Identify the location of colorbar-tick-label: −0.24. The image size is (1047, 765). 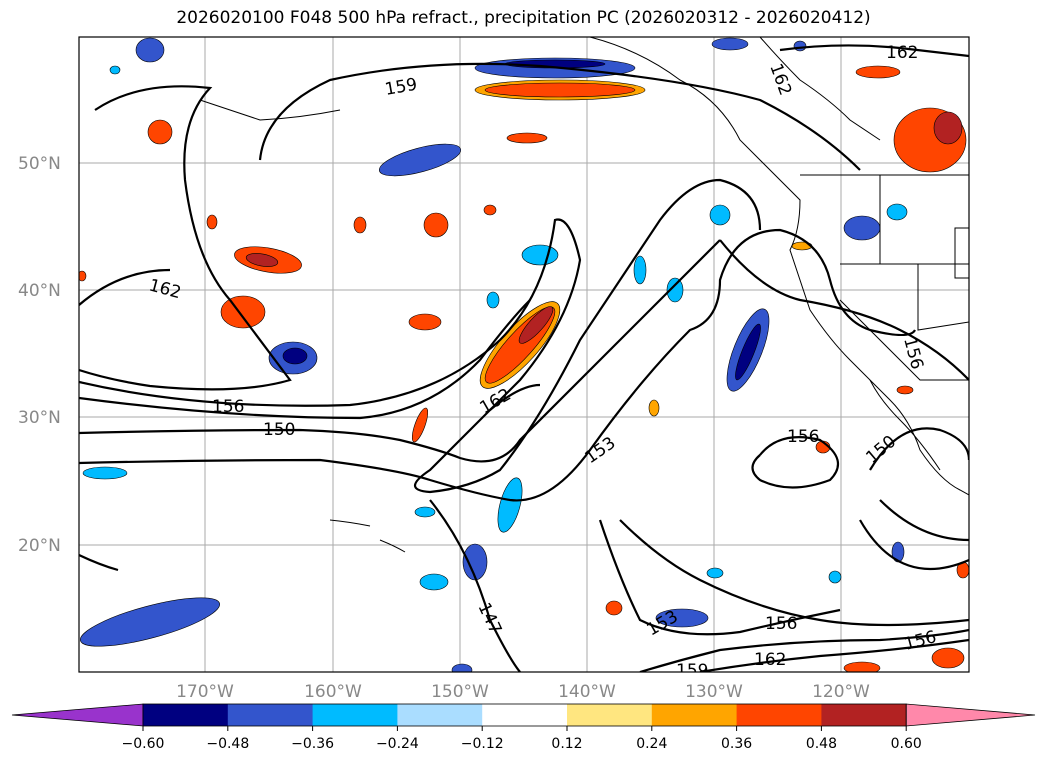
(397, 744).